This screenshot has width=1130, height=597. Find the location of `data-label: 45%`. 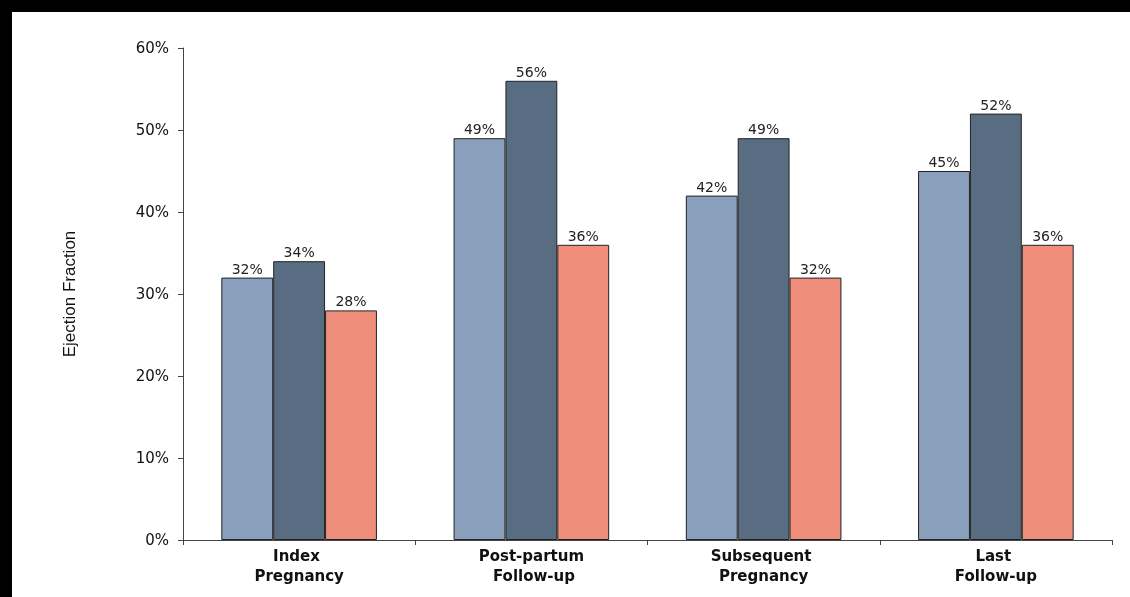

data-label: 45% is located at coordinates (944, 162).